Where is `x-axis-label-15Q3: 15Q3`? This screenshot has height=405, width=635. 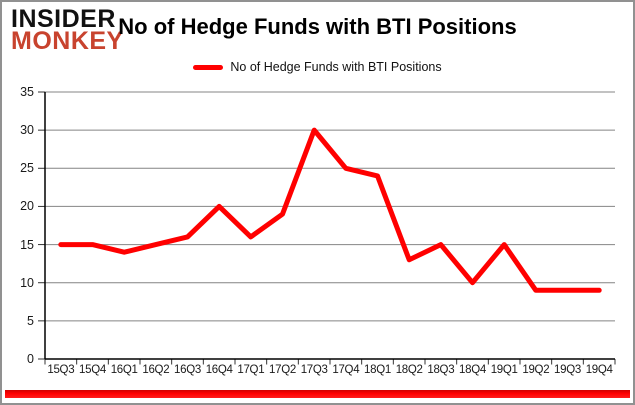
x-axis-label-15Q3: 15Q3 is located at coordinates (61, 370).